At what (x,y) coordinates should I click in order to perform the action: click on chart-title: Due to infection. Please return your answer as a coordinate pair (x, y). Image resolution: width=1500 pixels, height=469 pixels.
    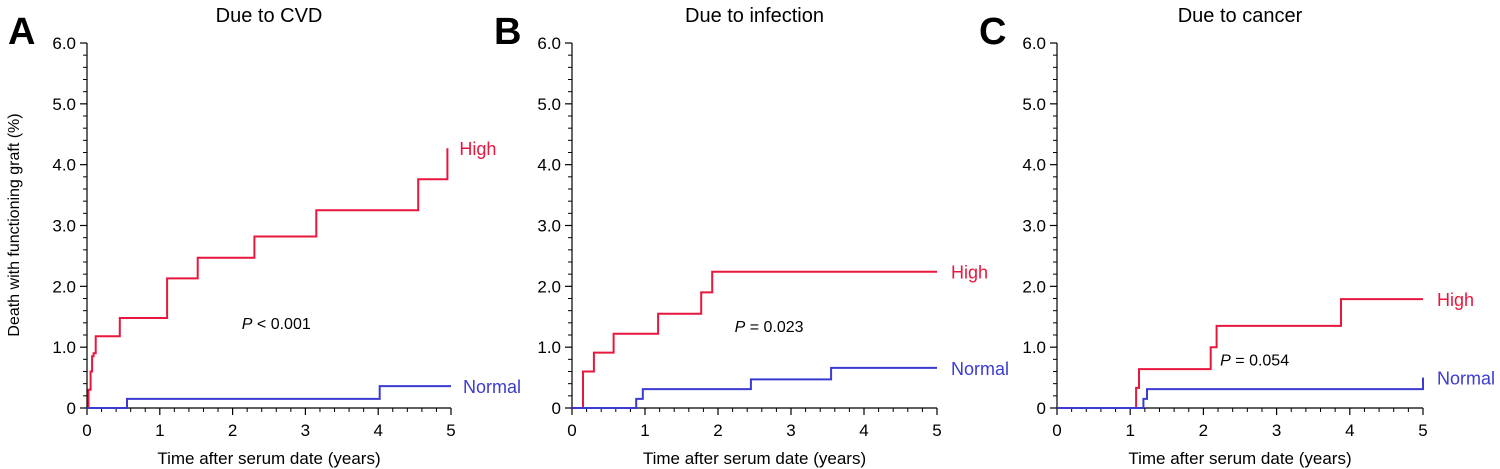
    Looking at the image, I should click on (754, 16).